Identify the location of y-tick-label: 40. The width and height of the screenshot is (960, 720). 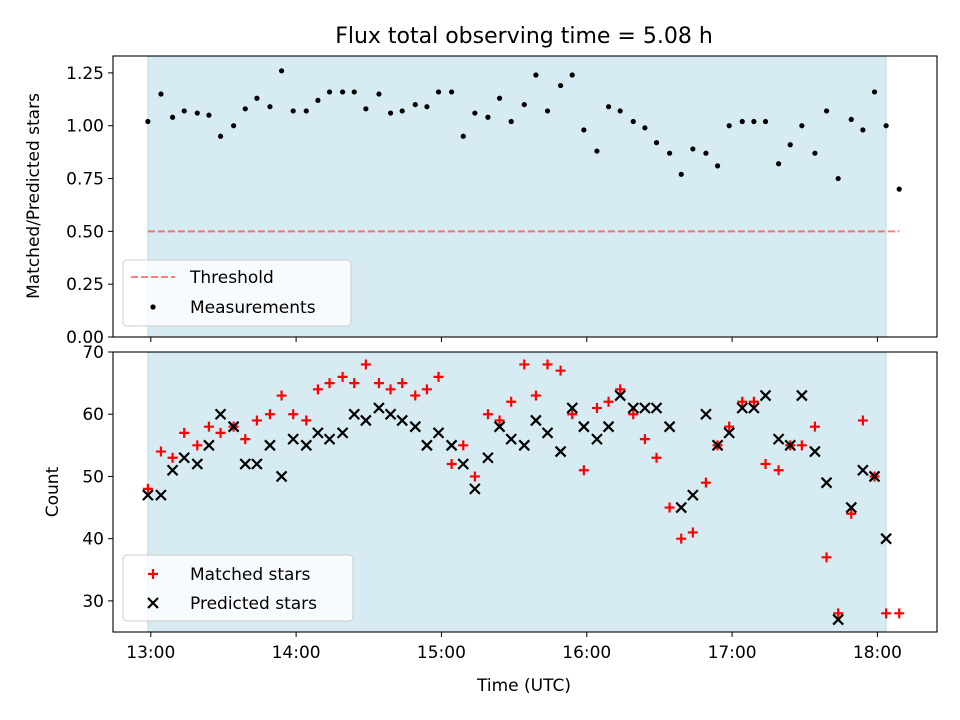
(93, 540).